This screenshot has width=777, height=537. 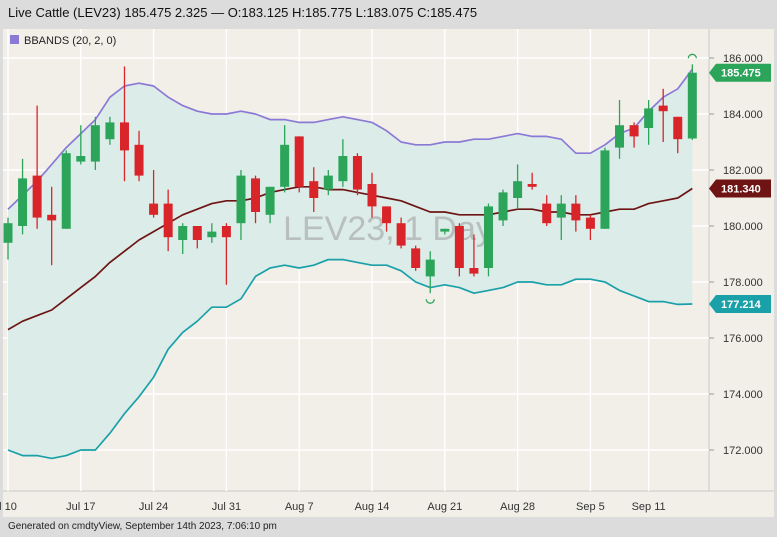 I want to click on y-axis-panel, so click(x=741, y=260).